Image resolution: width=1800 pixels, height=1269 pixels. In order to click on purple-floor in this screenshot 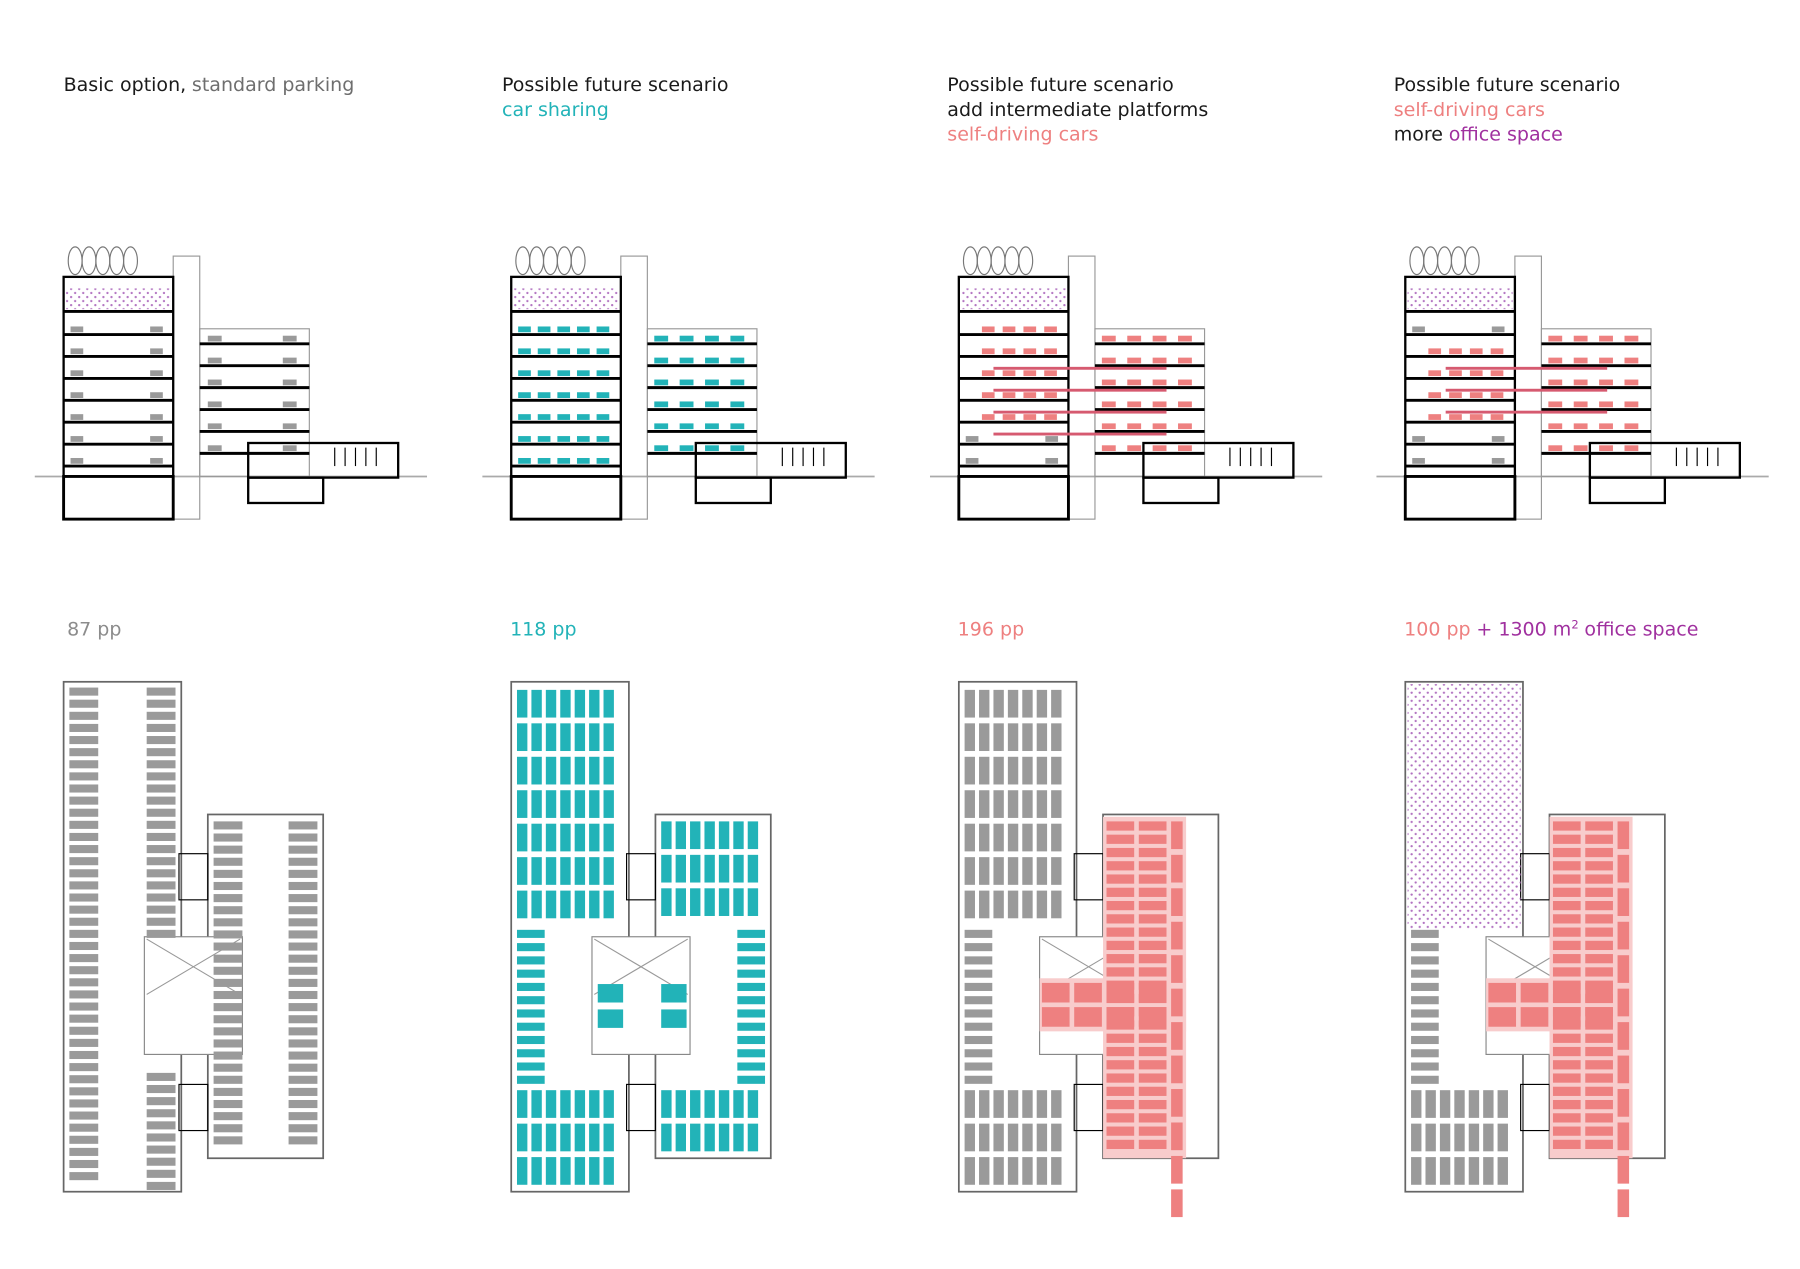, I will do `click(566, 299)`.